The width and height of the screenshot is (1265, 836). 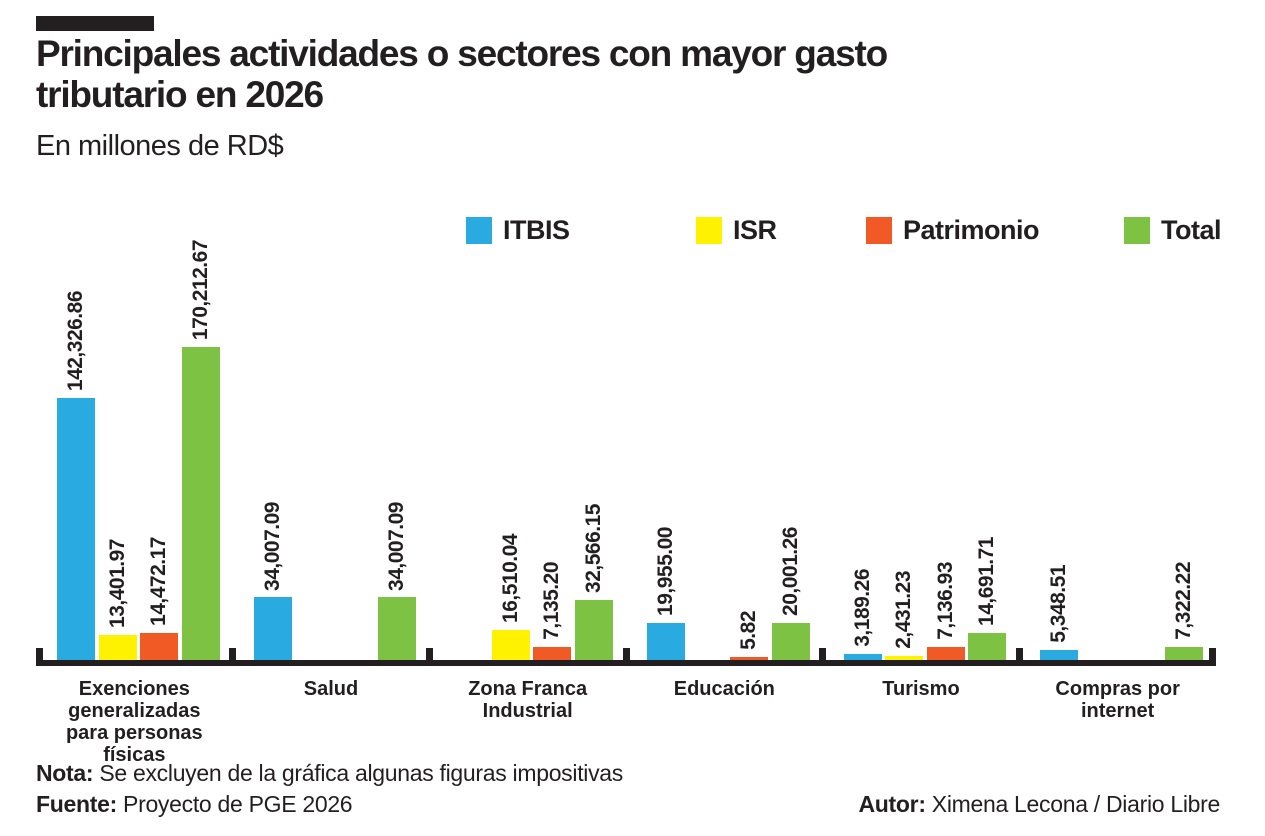 What do you see at coordinates (921, 689) in the screenshot?
I see `category-label: Turismo` at bounding box center [921, 689].